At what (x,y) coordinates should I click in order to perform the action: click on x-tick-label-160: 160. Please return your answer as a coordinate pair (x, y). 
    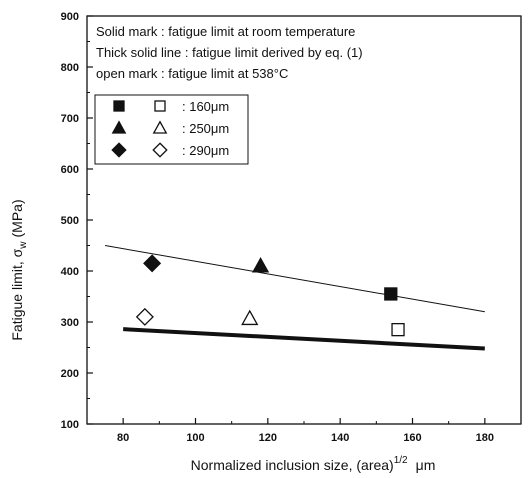
    Looking at the image, I should click on (412, 438).